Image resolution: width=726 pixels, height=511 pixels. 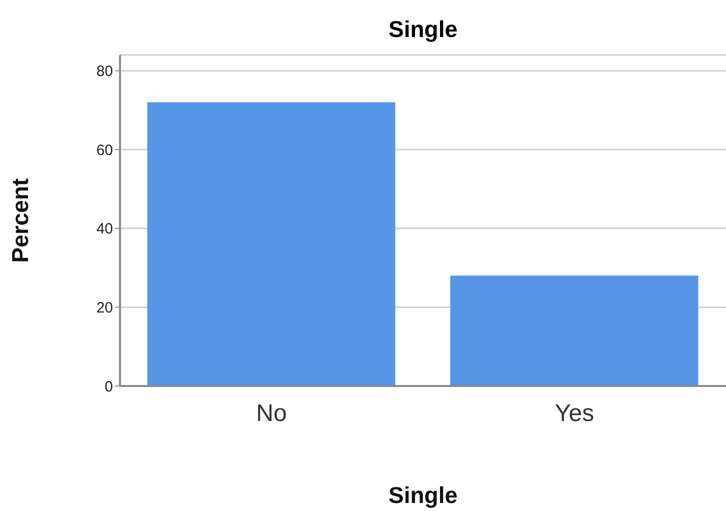 What do you see at coordinates (423, 495) in the screenshot?
I see `x-axis-title: Single` at bounding box center [423, 495].